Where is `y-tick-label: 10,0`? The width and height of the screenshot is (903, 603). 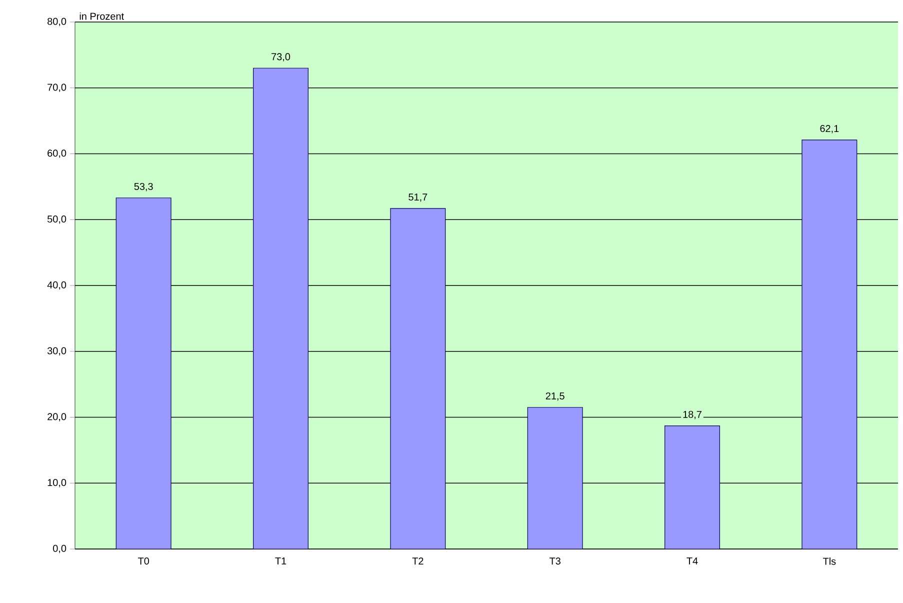
y-tick-label: 10,0 is located at coordinates (57, 483).